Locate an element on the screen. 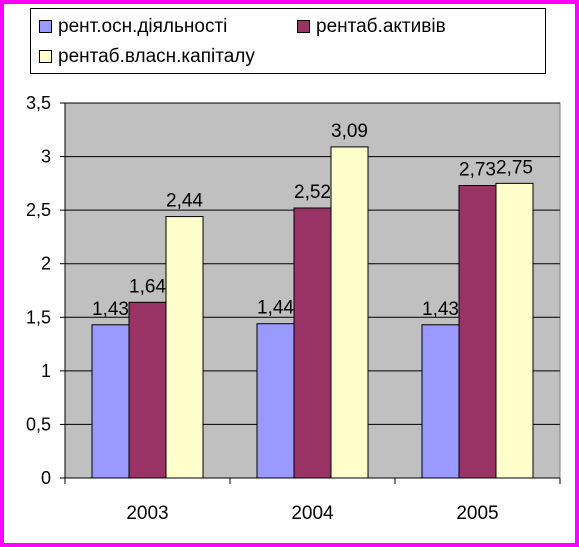  y-tick-label: 3,5 is located at coordinates (38, 103).